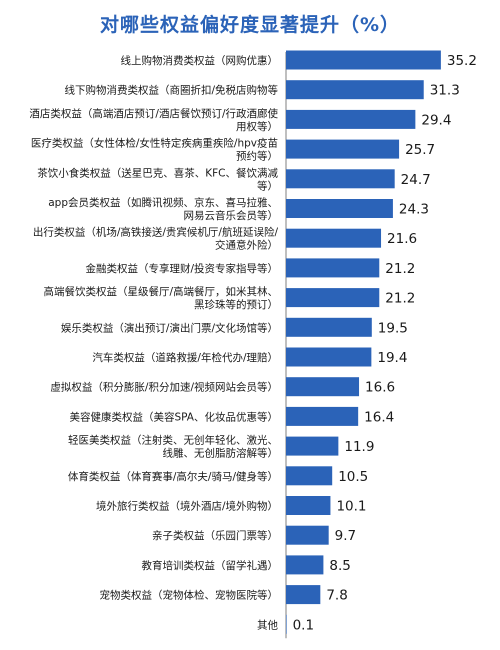  I want to click on value-label: 21.6, so click(402, 239).